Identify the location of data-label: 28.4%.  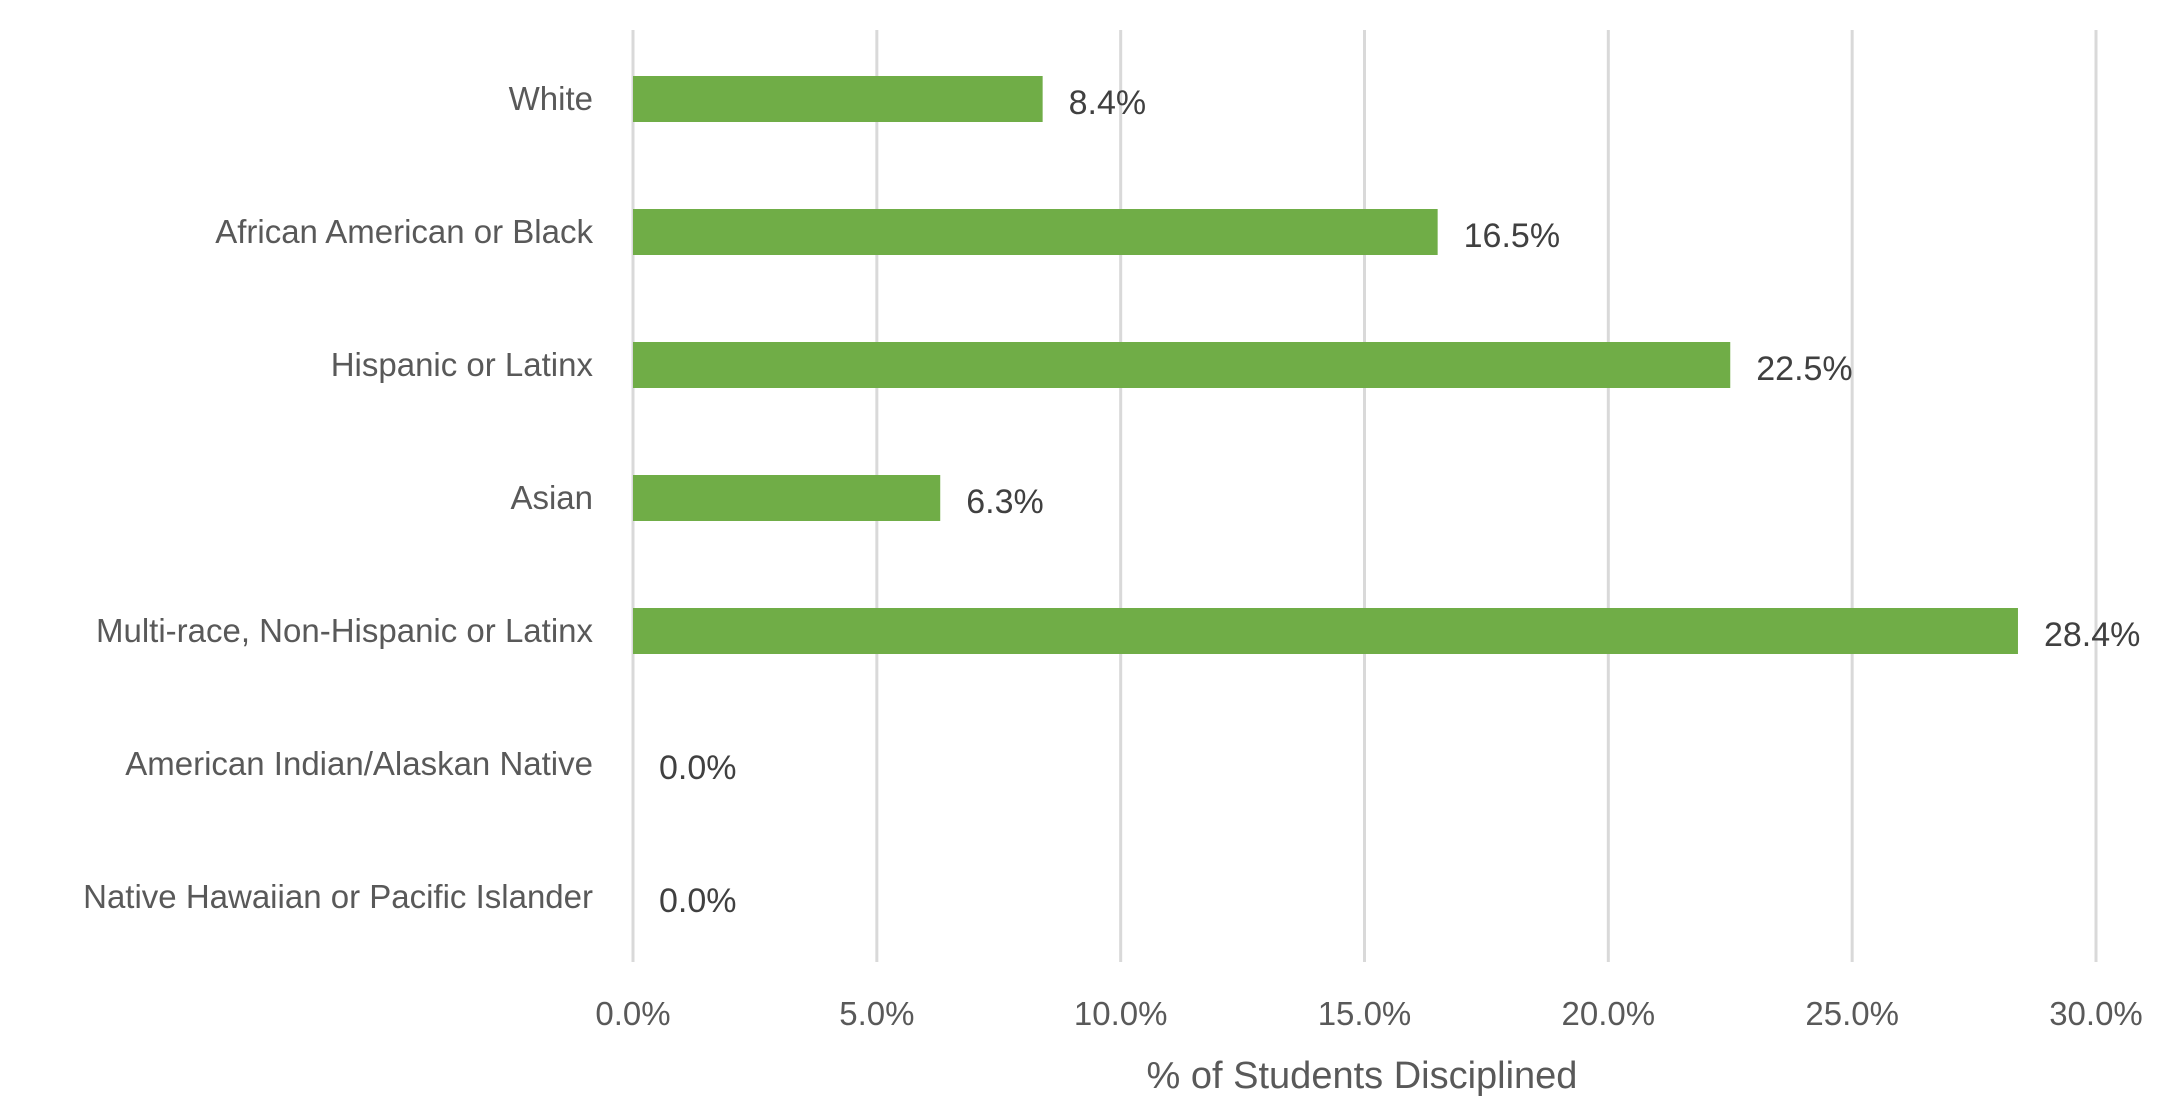
(2092, 635).